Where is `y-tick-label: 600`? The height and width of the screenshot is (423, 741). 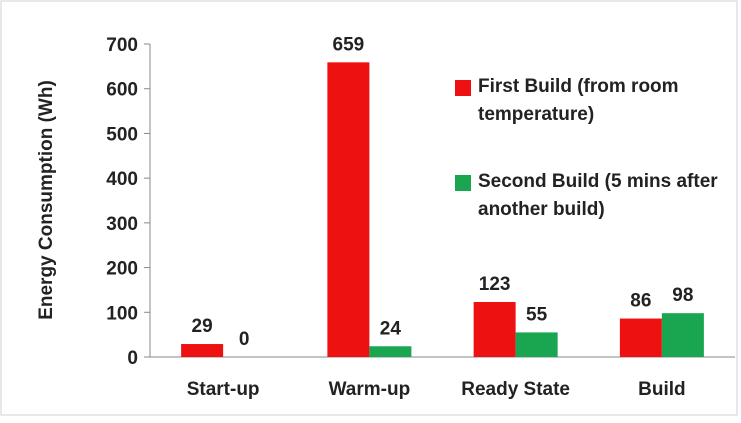
y-tick-label: 600 is located at coordinates (122, 90).